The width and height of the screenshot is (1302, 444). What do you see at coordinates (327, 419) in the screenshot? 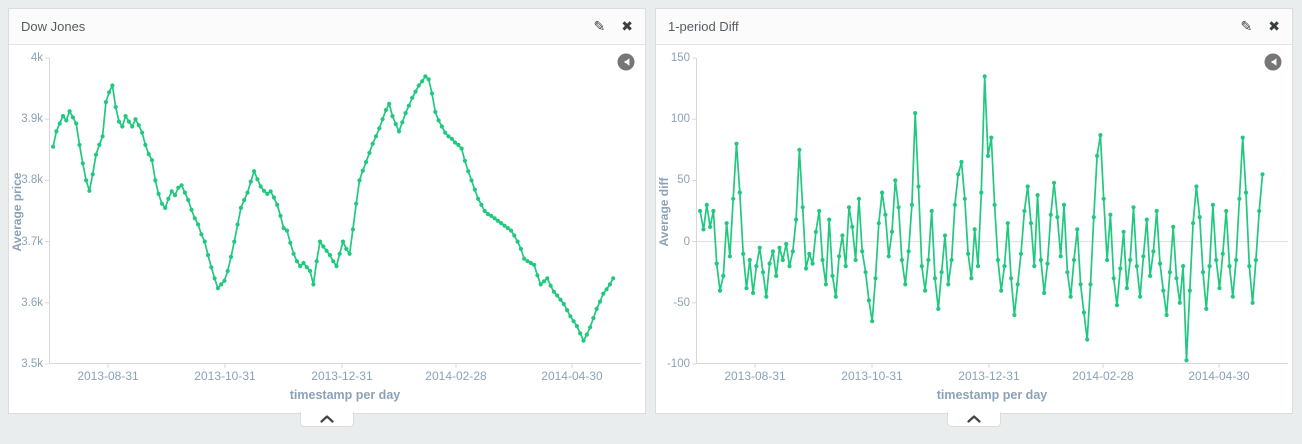
I see `collapse-button` at bounding box center [327, 419].